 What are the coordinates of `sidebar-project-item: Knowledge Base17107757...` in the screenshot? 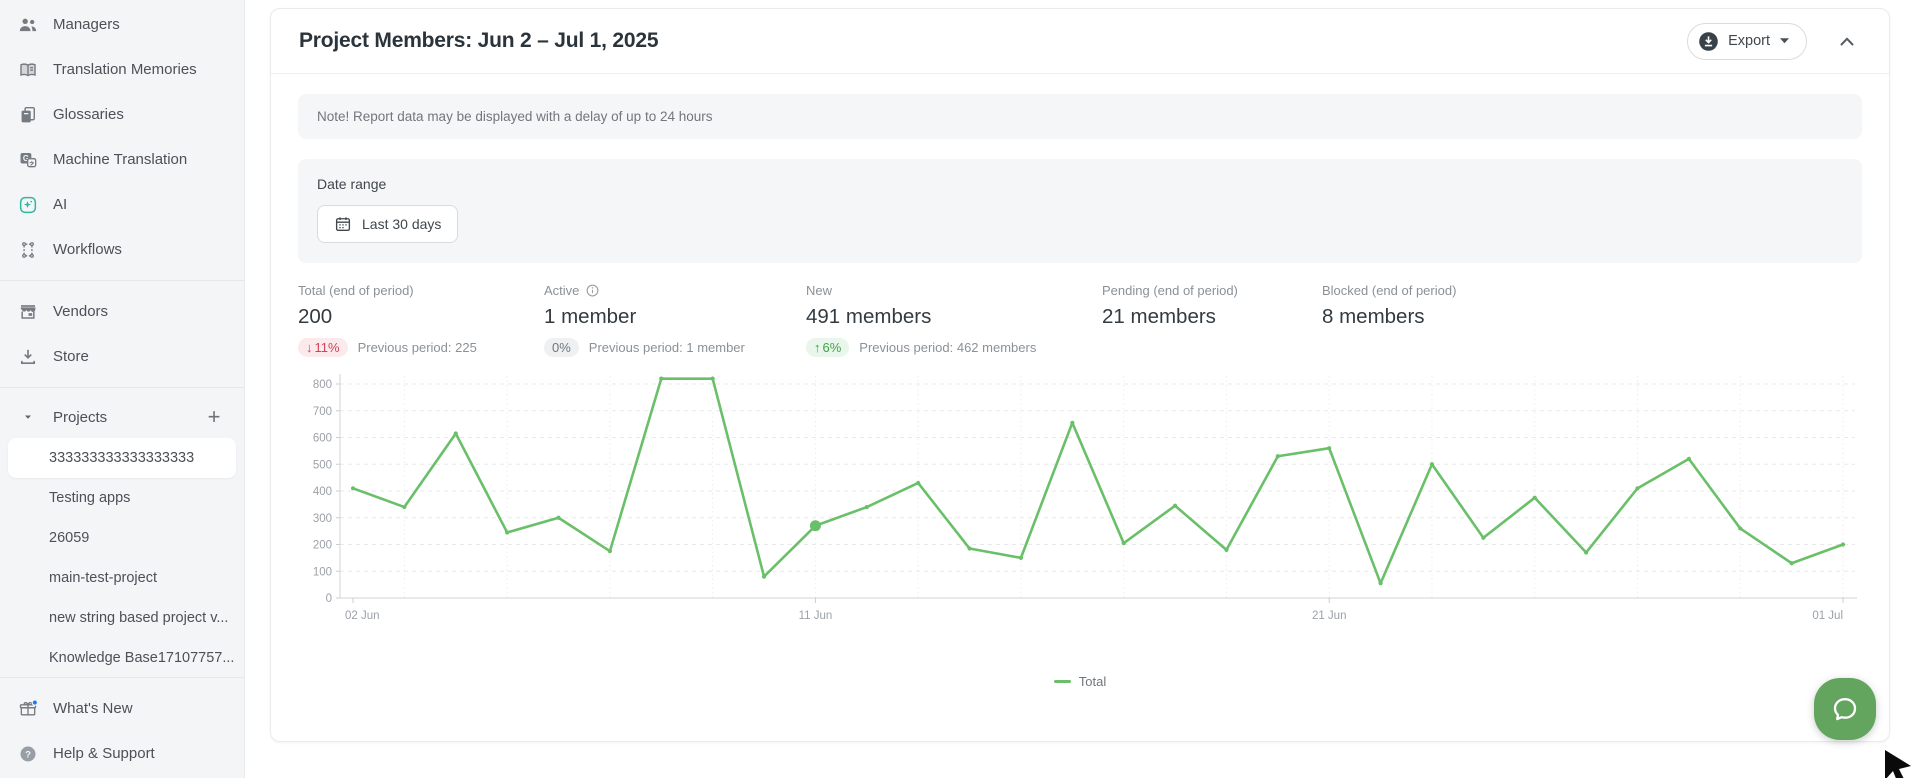 It's located at (122, 658).